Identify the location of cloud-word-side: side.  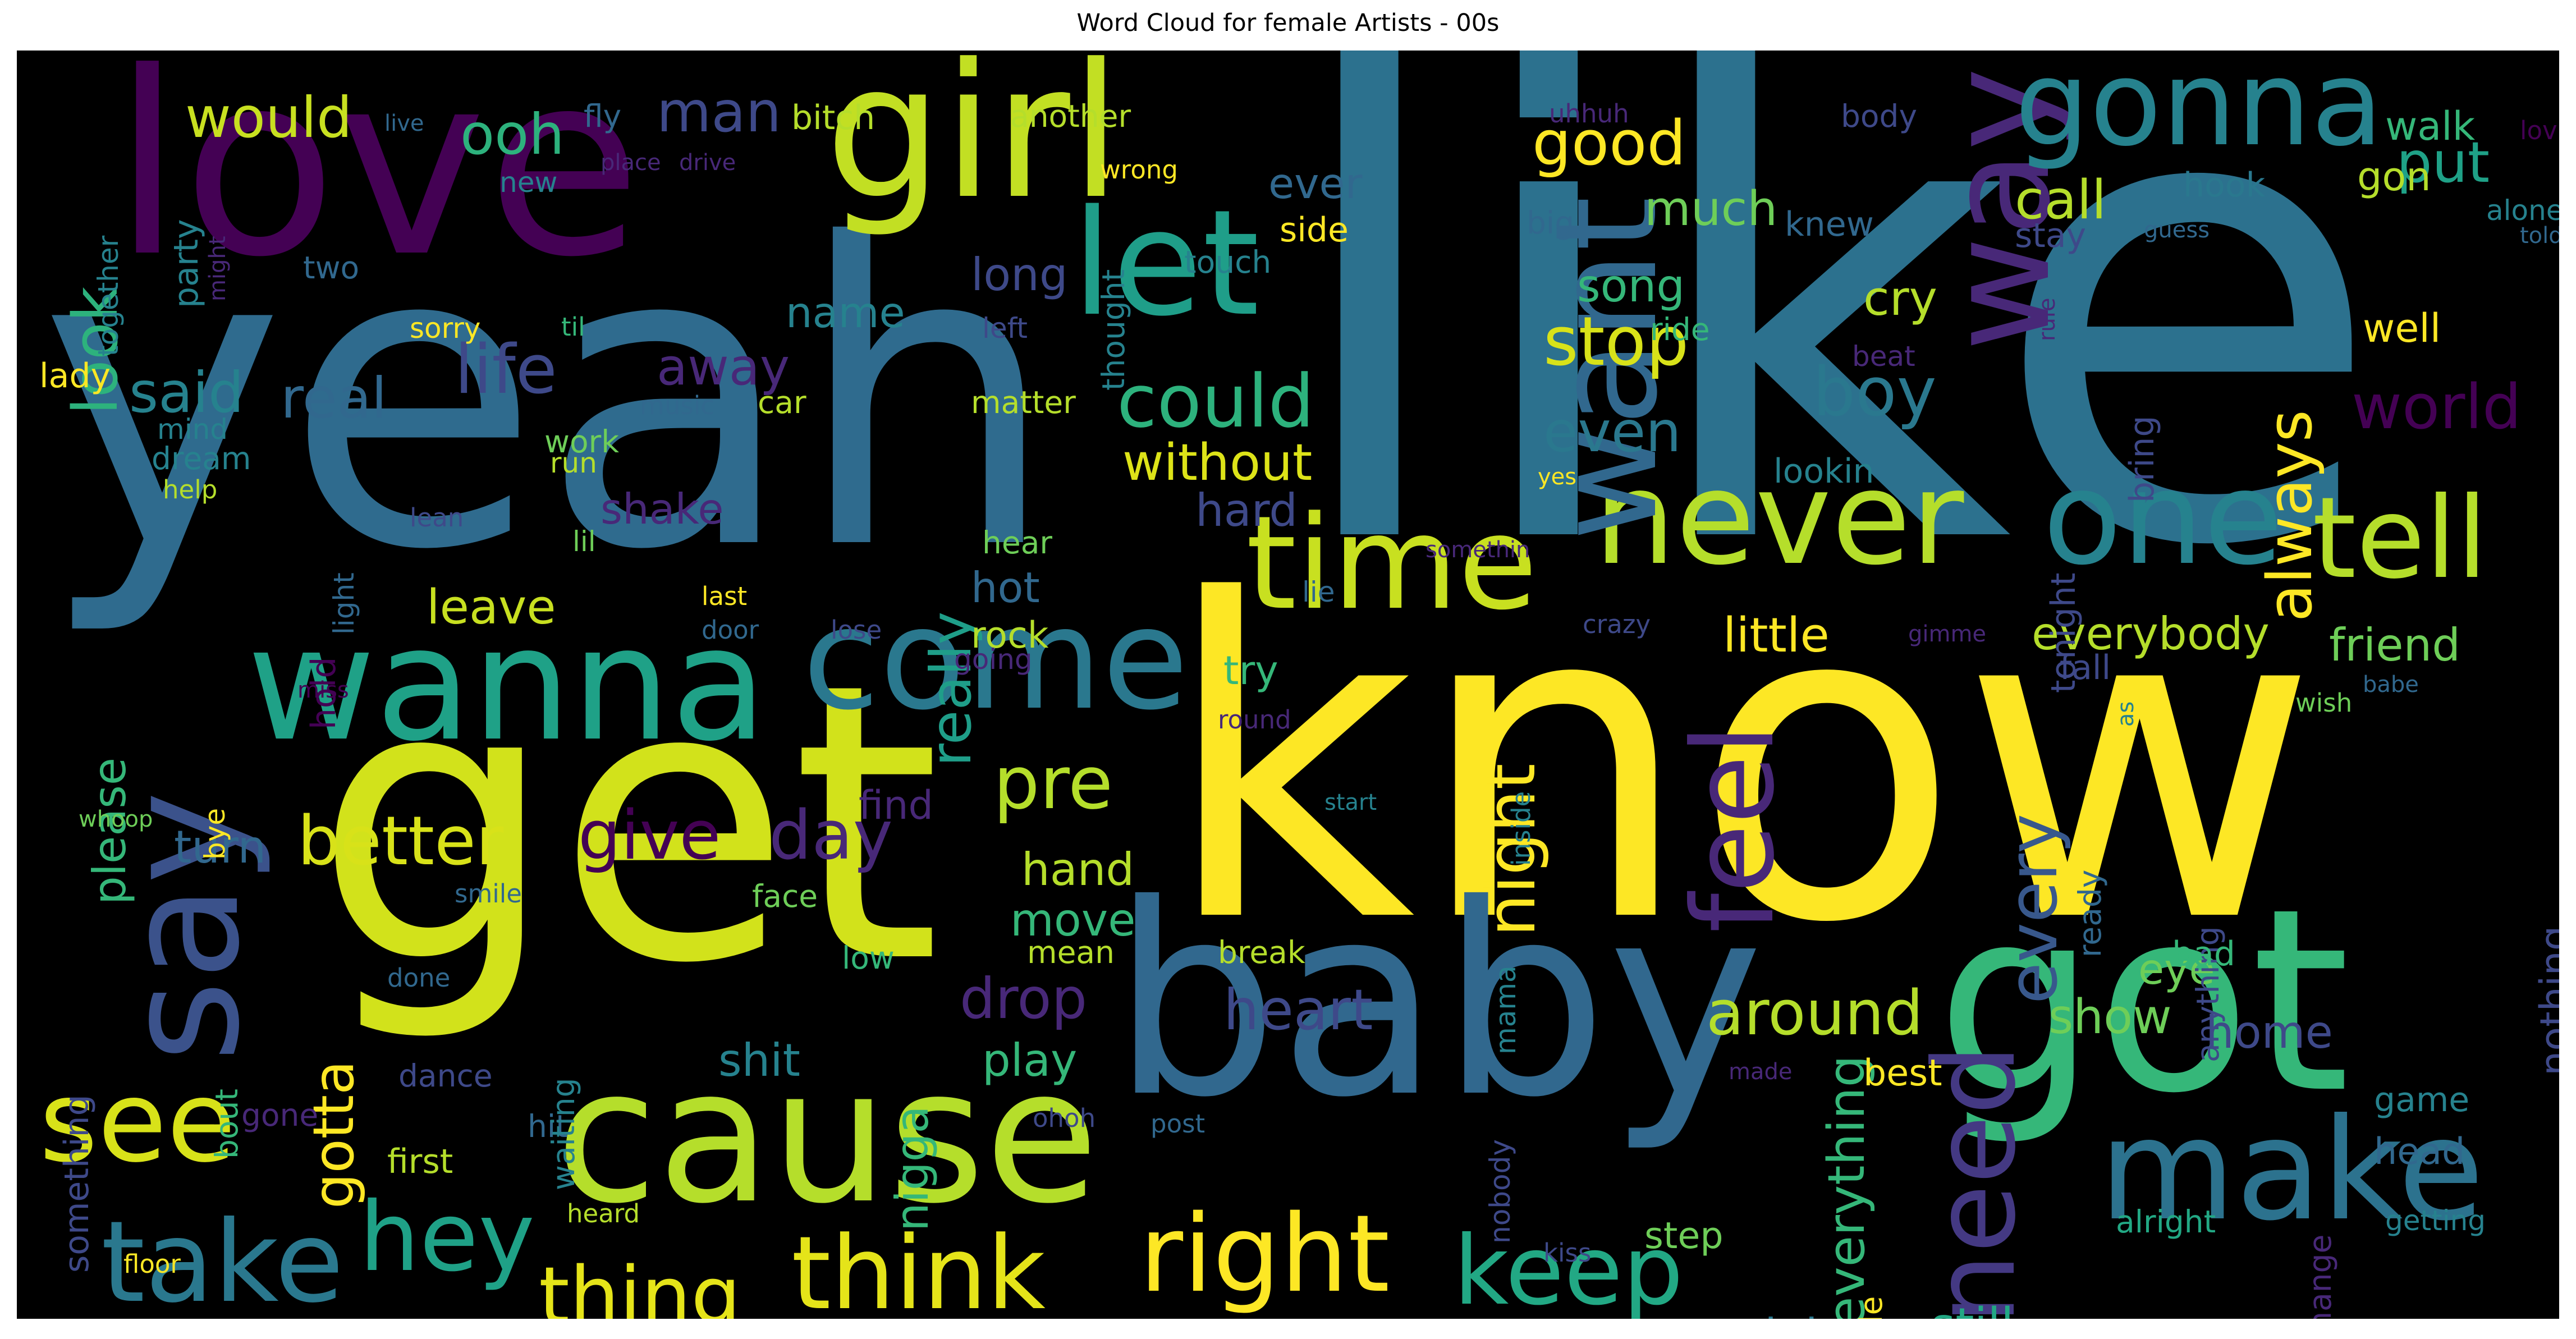
(1314, 230).